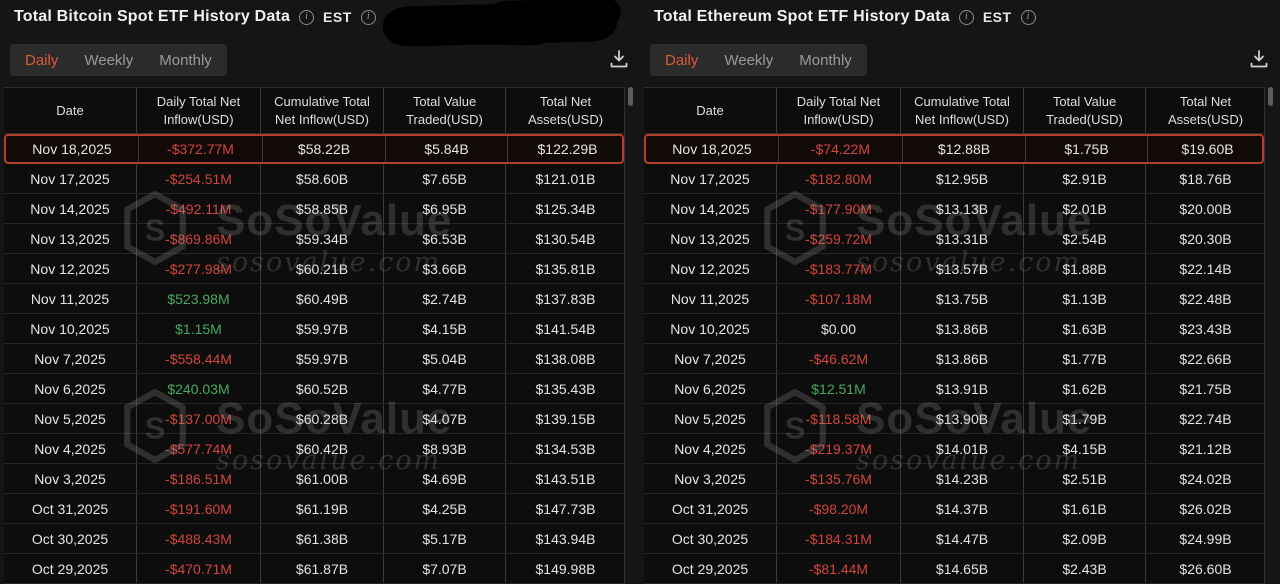 This screenshot has width=1280, height=584. Describe the element at coordinates (70, 358) in the screenshot. I see `cell-date: Nov 7,2025` at that location.